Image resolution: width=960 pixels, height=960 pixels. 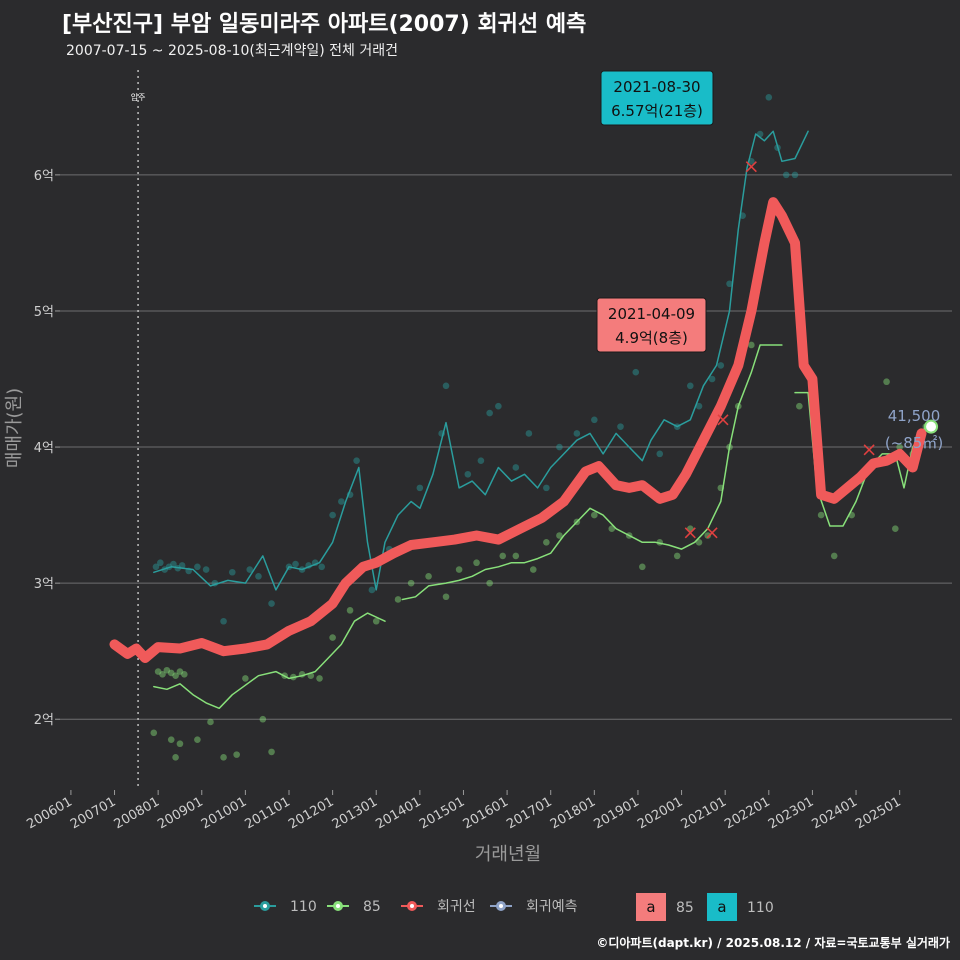 What do you see at coordinates (372, 907) in the screenshot?
I see `legend-label: 85` at bounding box center [372, 907].